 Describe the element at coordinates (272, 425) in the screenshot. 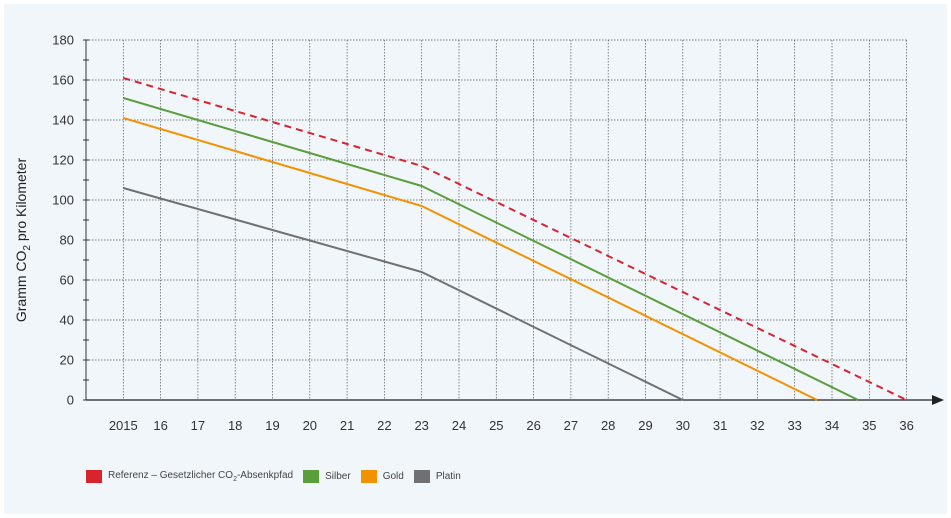

I see `x-tick-label: 19` at that location.